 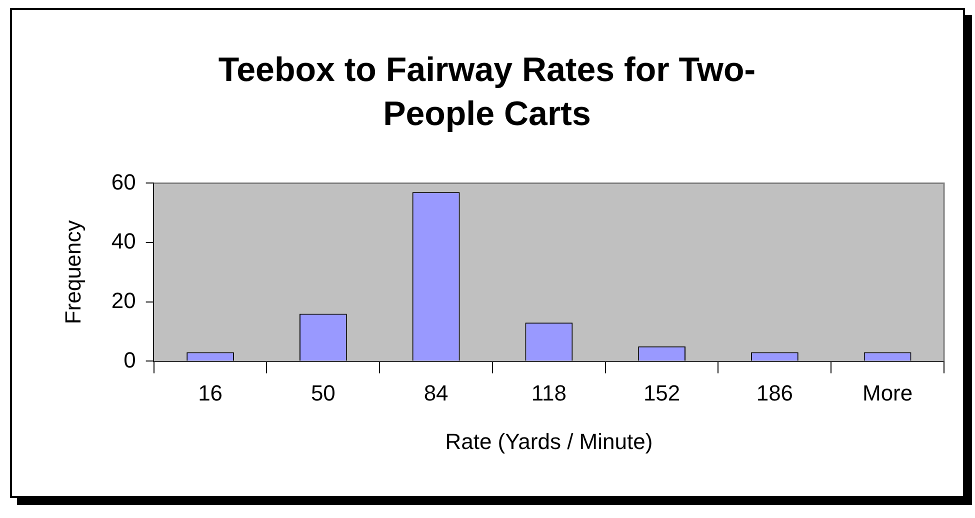 I want to click on y-tick-label: 60, so click(x=123, y=181).